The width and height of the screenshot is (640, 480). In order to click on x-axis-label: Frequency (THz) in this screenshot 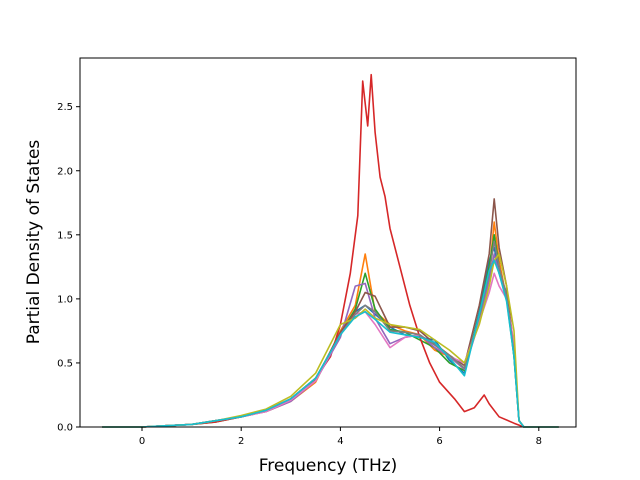, I will do `click(328, 466)`.